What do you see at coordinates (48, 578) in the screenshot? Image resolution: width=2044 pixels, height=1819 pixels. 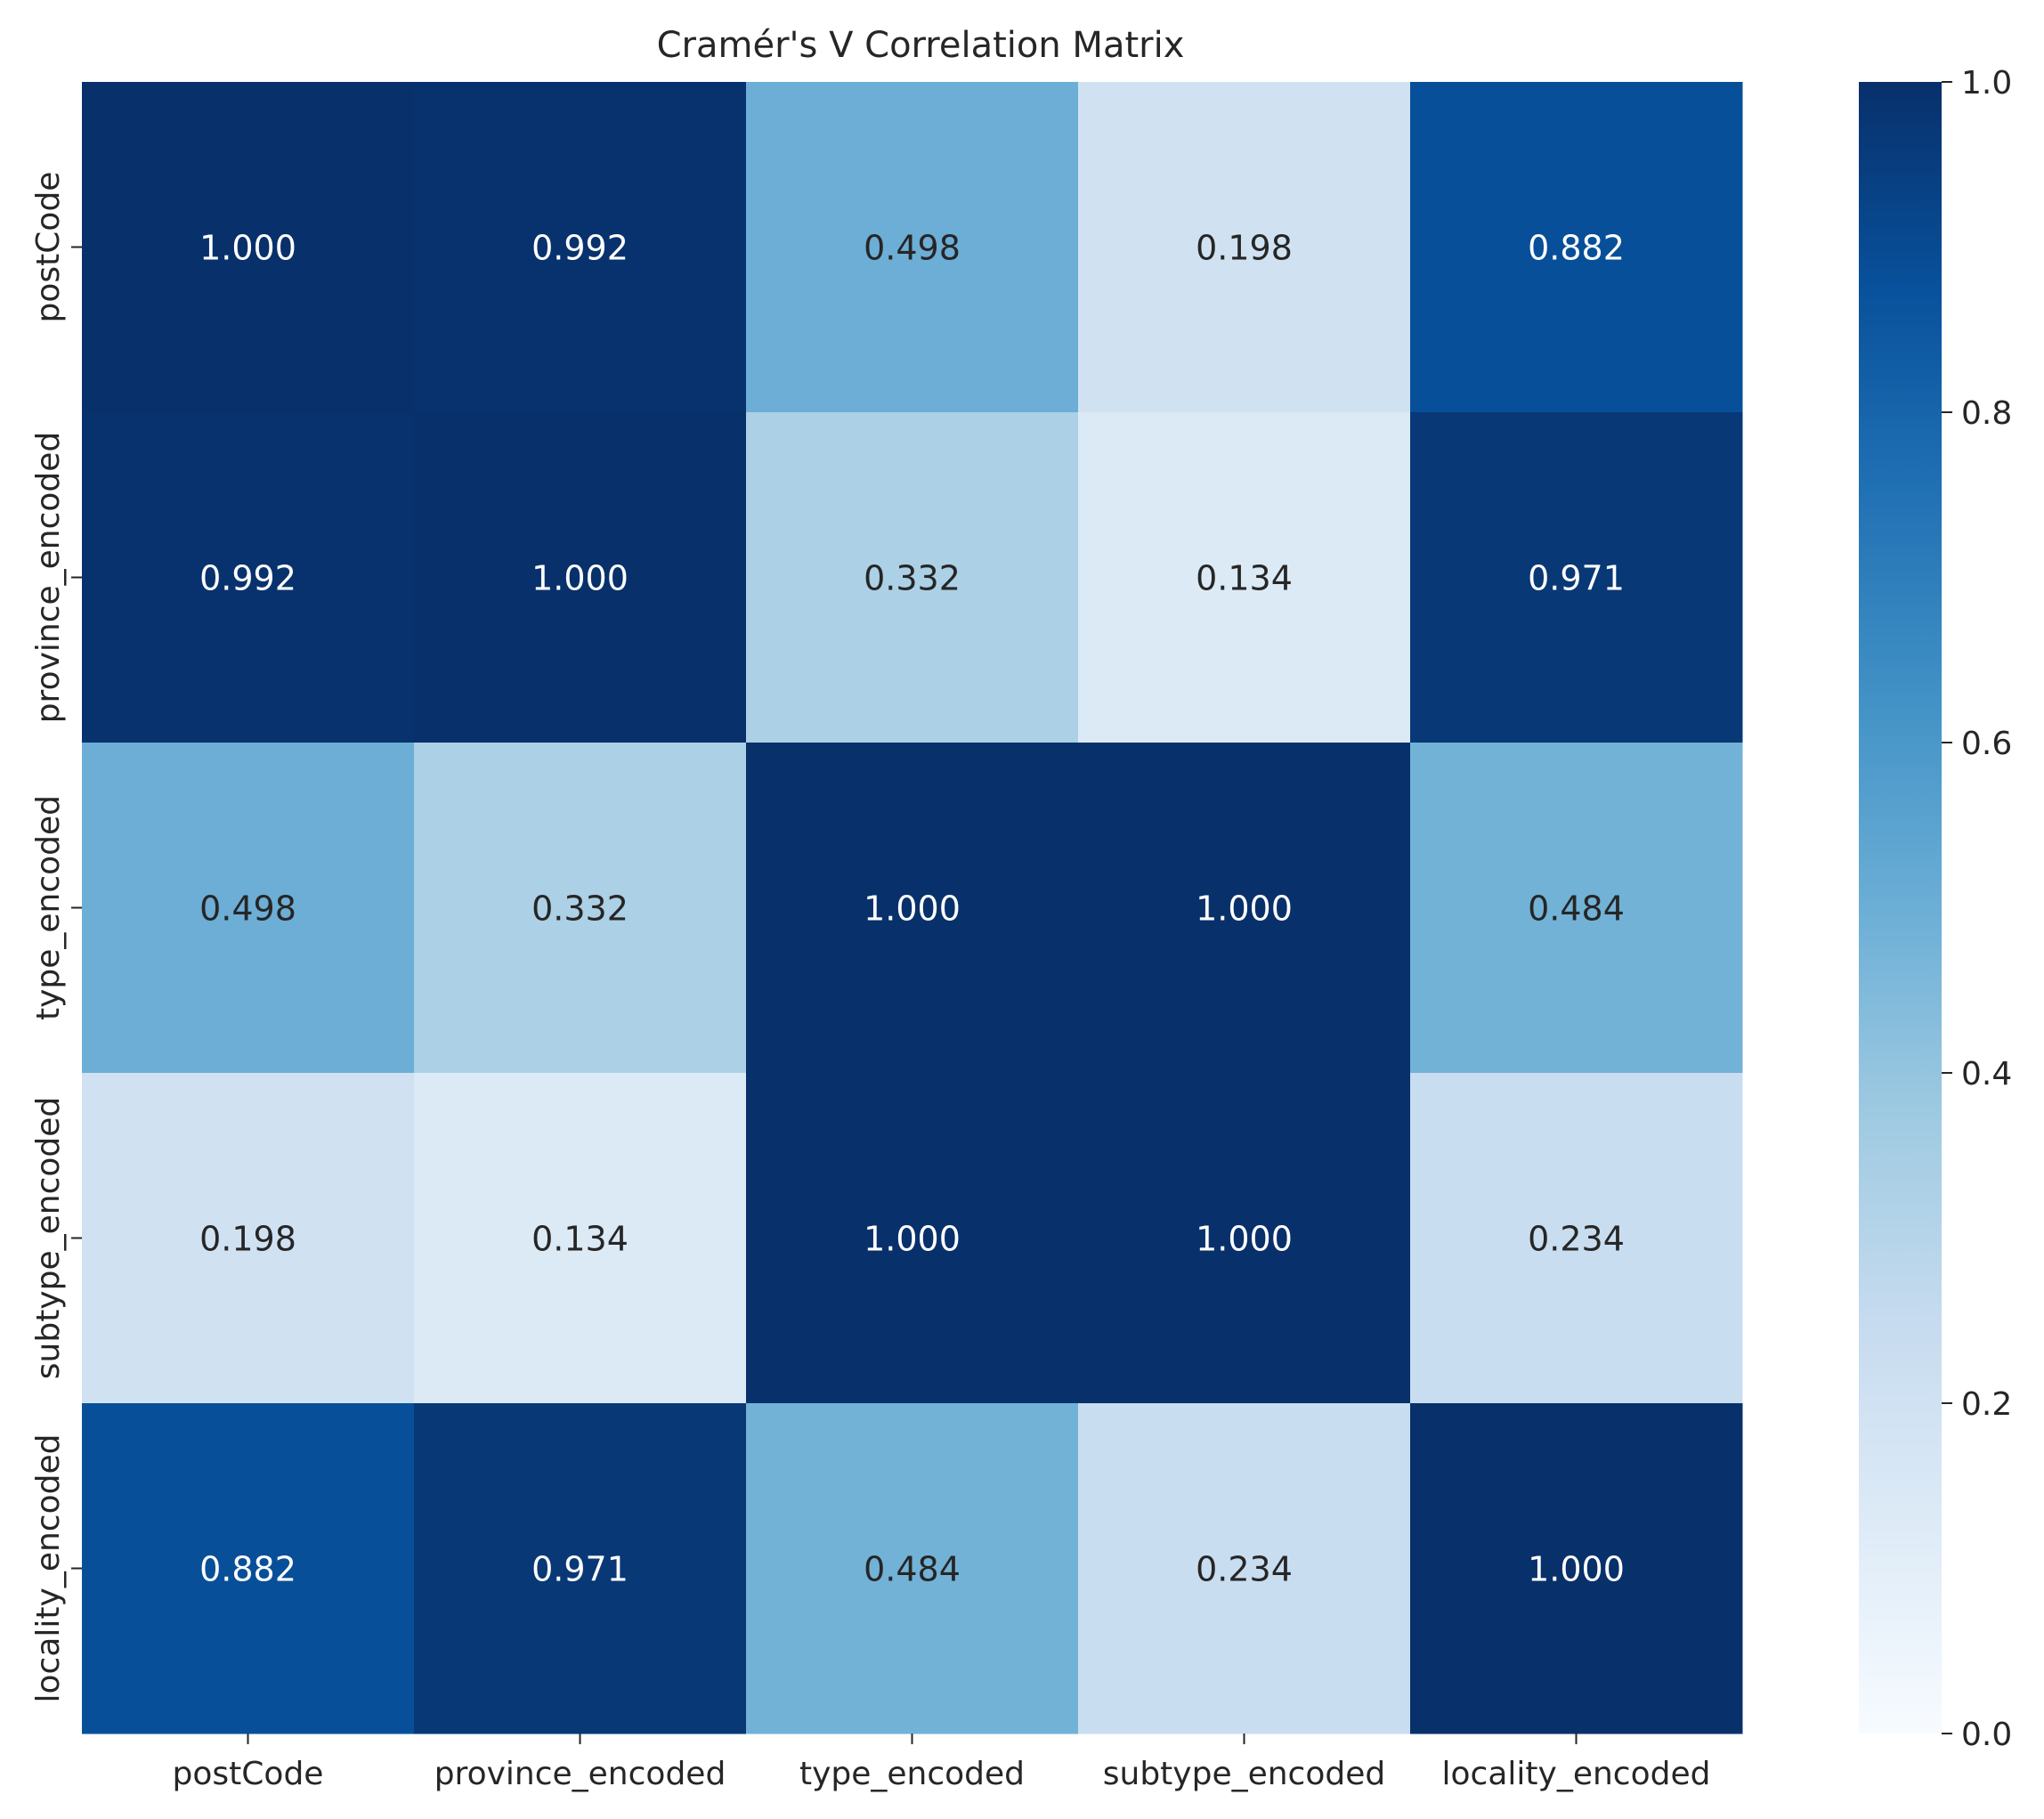 I see `y-tick-label: province_encoded` at bounding box center [48, 578].